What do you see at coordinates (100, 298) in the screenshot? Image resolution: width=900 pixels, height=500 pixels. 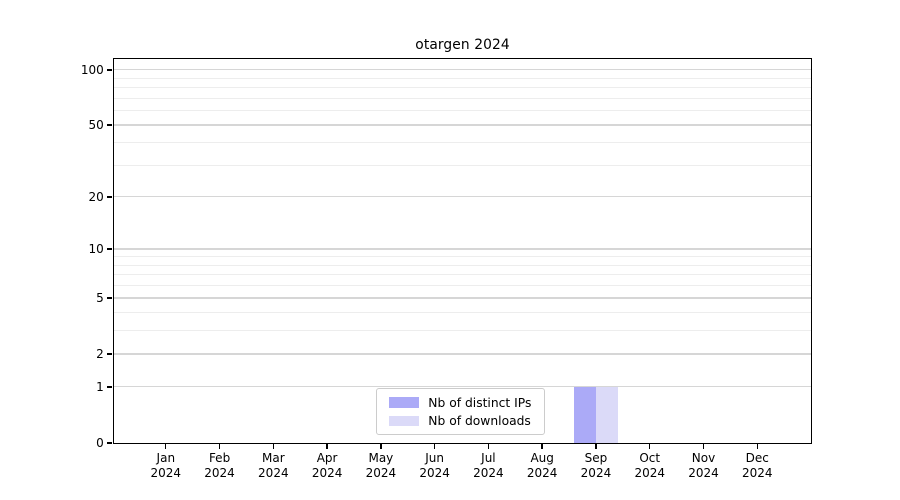 I see `y-tick-label: 5` at bounding box center [100, 298].